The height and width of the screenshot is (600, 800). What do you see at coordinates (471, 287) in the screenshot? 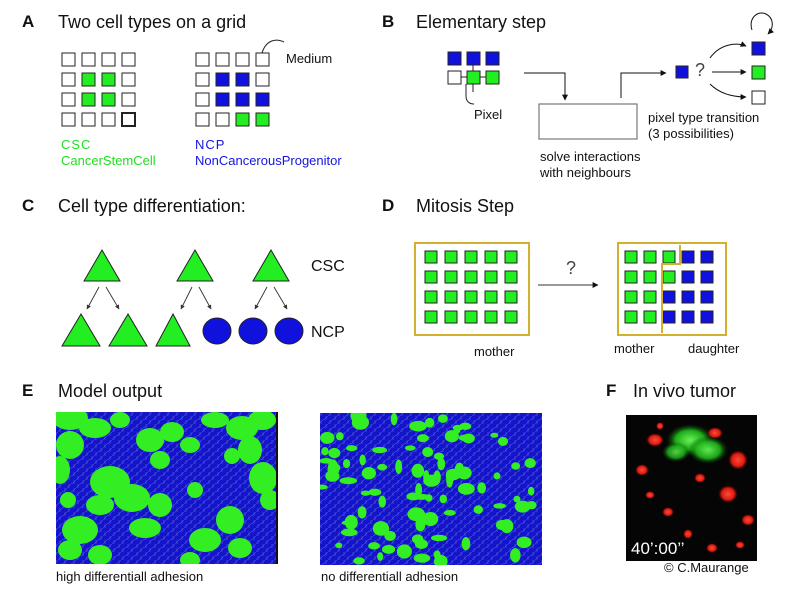
I see `mother-cell-grid` at bounding box center [471, 287].